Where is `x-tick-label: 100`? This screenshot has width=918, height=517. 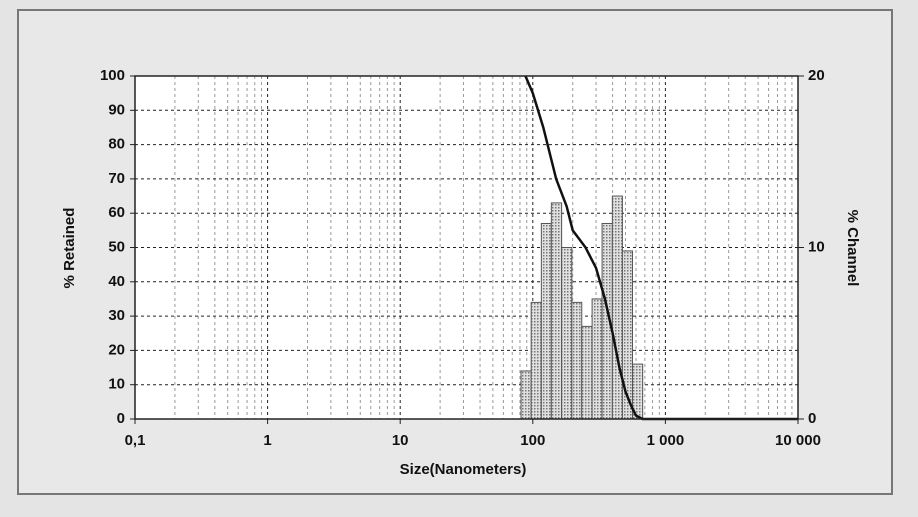 x-tick-label: 100 is located at coordinates (532, 440).